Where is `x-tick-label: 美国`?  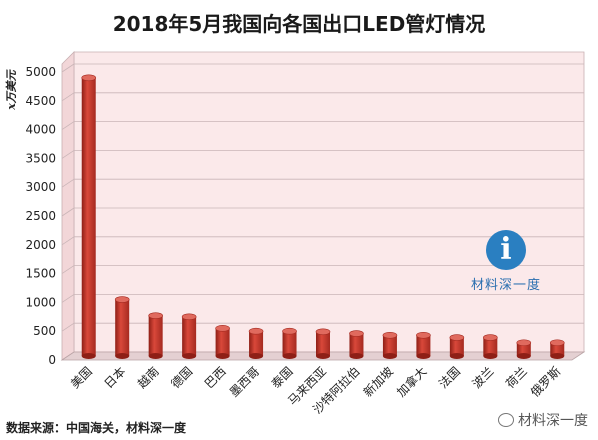
x-tick-label: 美国 is located at coordinates (81, 377).